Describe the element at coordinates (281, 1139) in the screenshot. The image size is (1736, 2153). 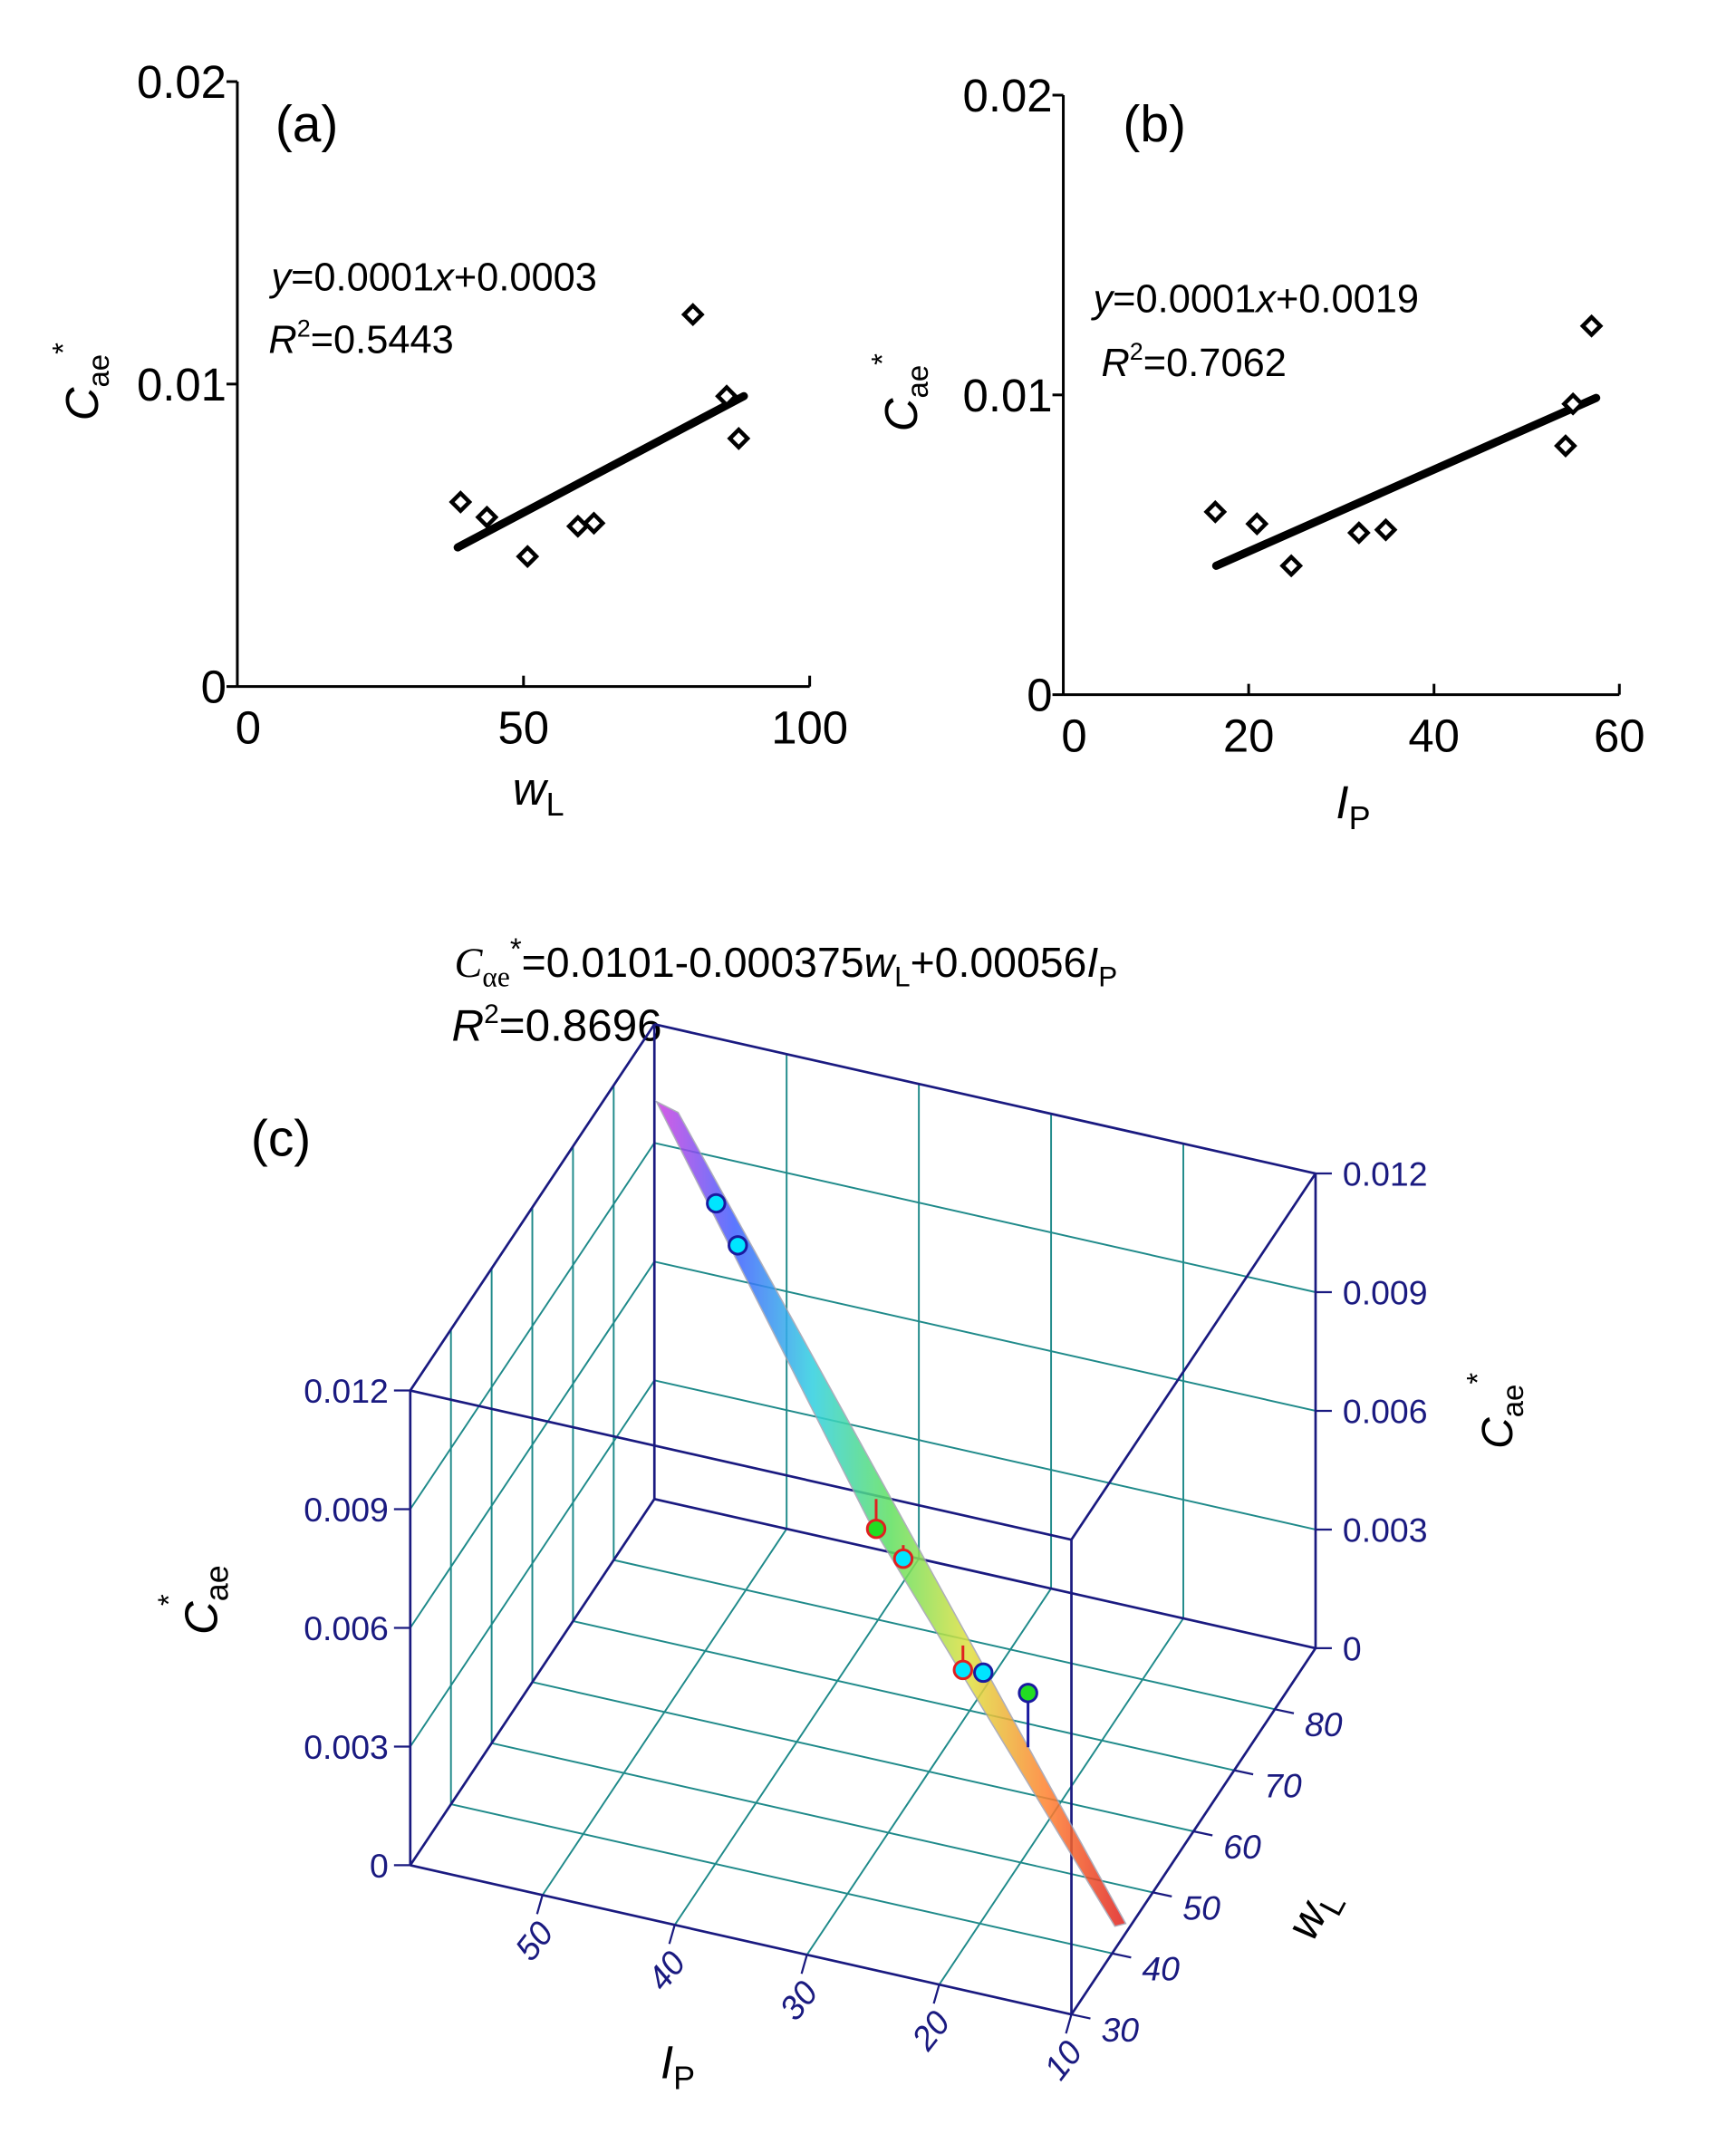
I see `panel-label-c: (c)` at that location.